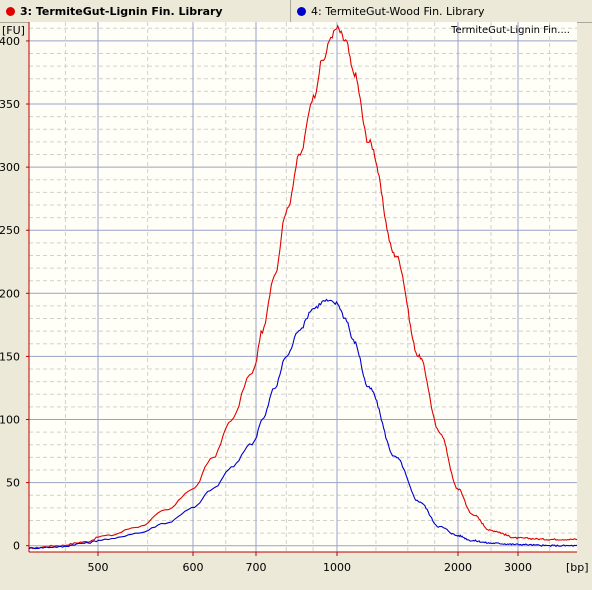 The width and height of the screenshot is (592, 590). I want to click on y-tick-label: 400, so click(10, 41).